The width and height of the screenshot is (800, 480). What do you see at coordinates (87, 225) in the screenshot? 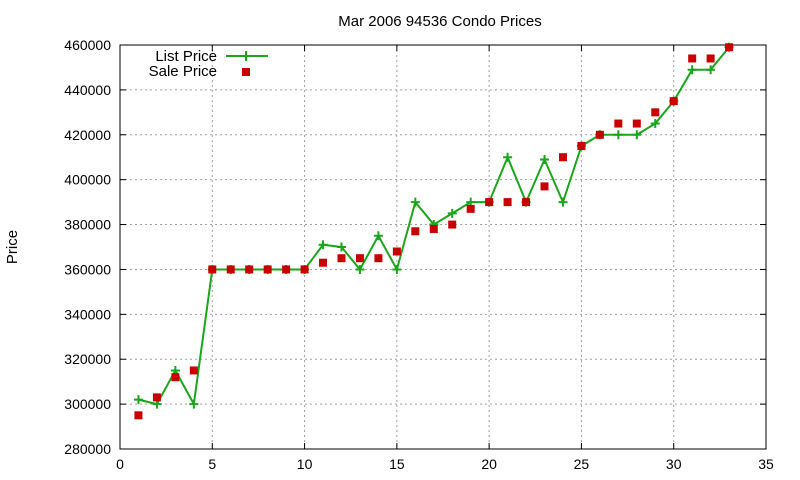
I see `y-tick-label: 380000` at bounding box center [87, 225].